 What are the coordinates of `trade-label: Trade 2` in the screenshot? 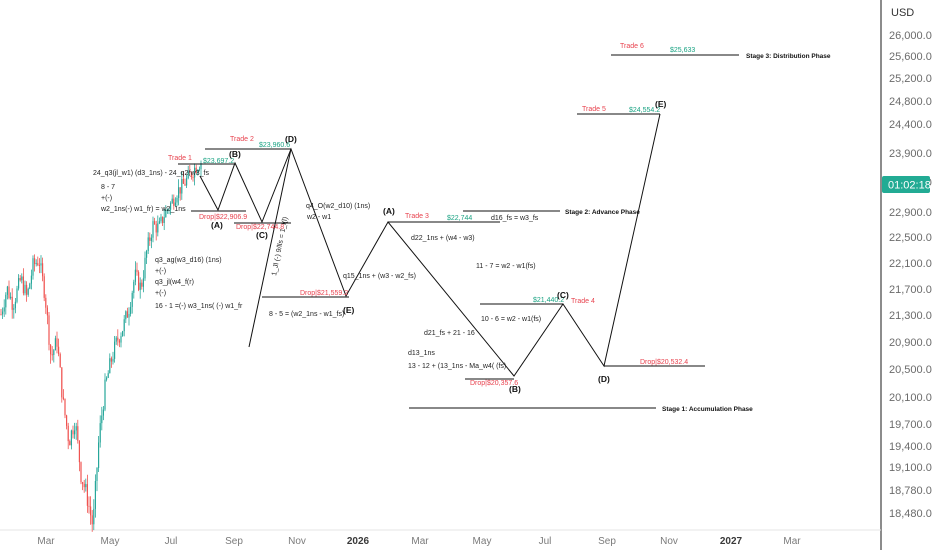 It's located at (242, 139).